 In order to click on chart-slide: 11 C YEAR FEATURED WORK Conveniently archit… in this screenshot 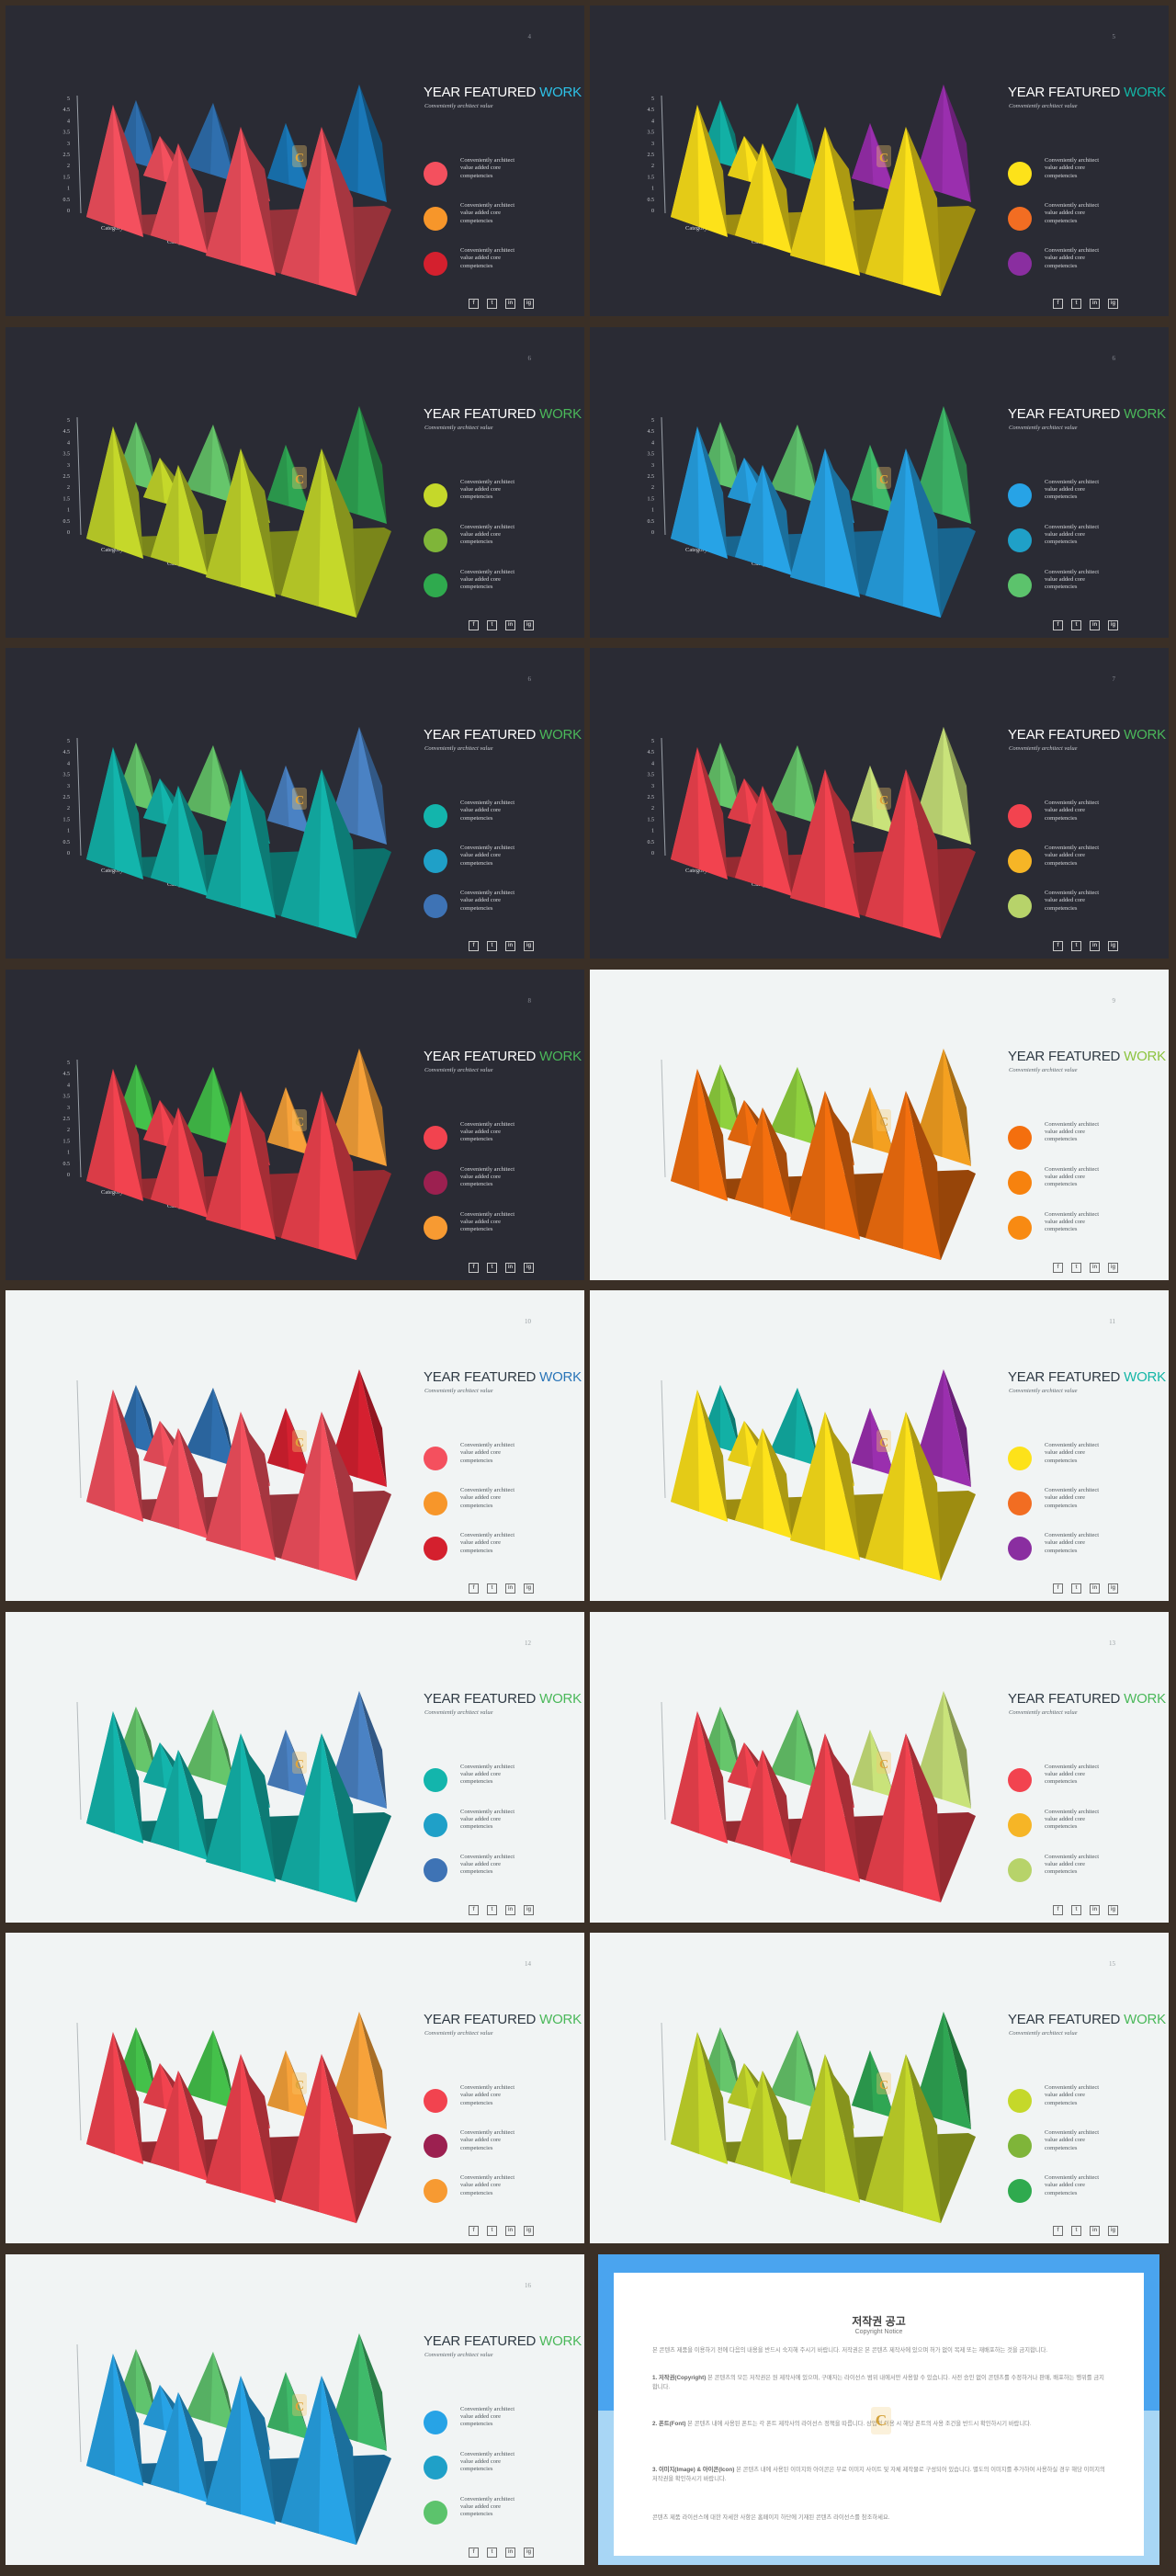, I will do `click(879, 1445)`.